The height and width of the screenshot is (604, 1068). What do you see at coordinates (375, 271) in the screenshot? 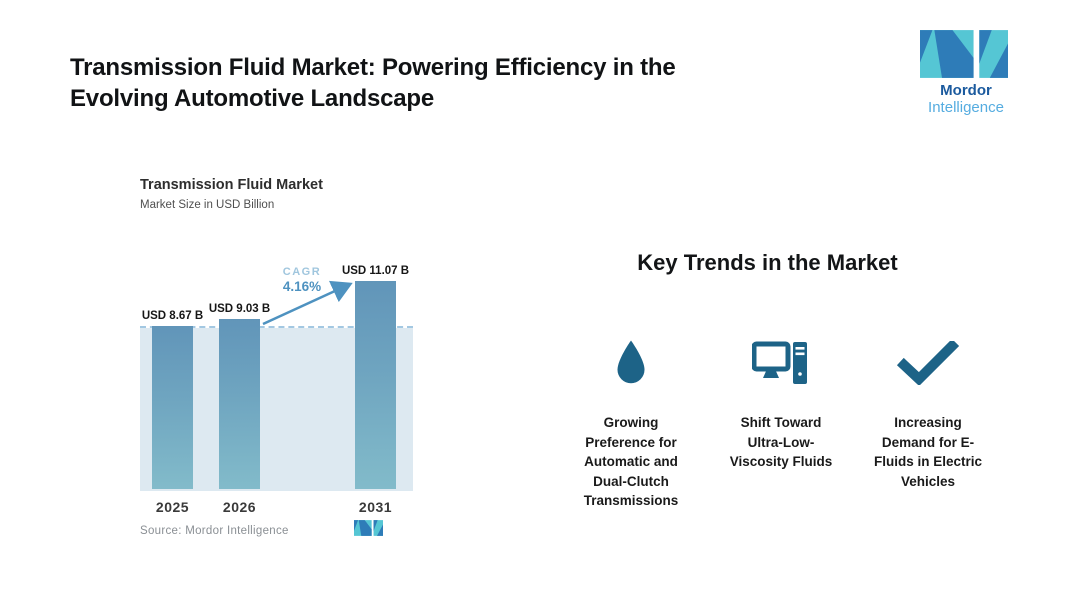
I see `value-label-2031: USD 11.07 B` at bounding box center [375, 271].